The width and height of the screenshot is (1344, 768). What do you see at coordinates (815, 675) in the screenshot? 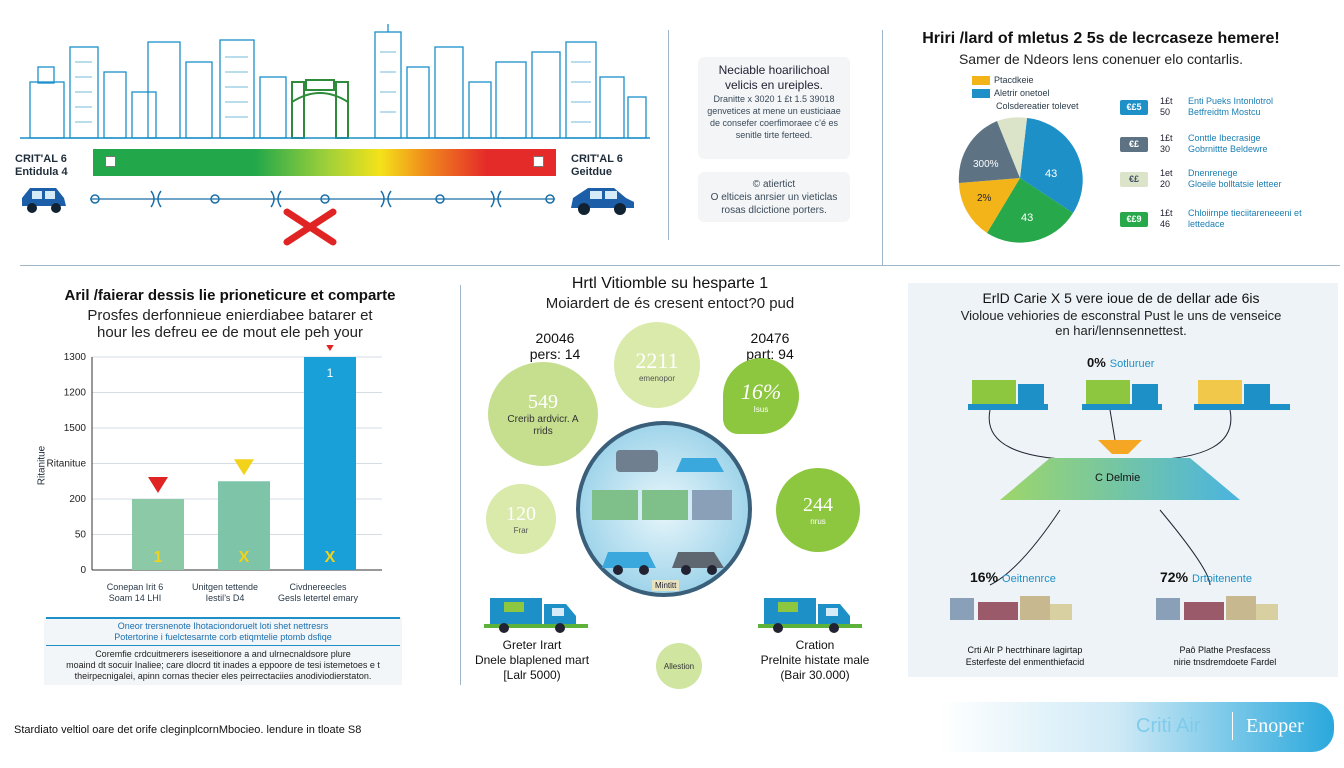
I see `middle-right-caption-line3: (Bair 30.000)` at bounding box center [815, 675].